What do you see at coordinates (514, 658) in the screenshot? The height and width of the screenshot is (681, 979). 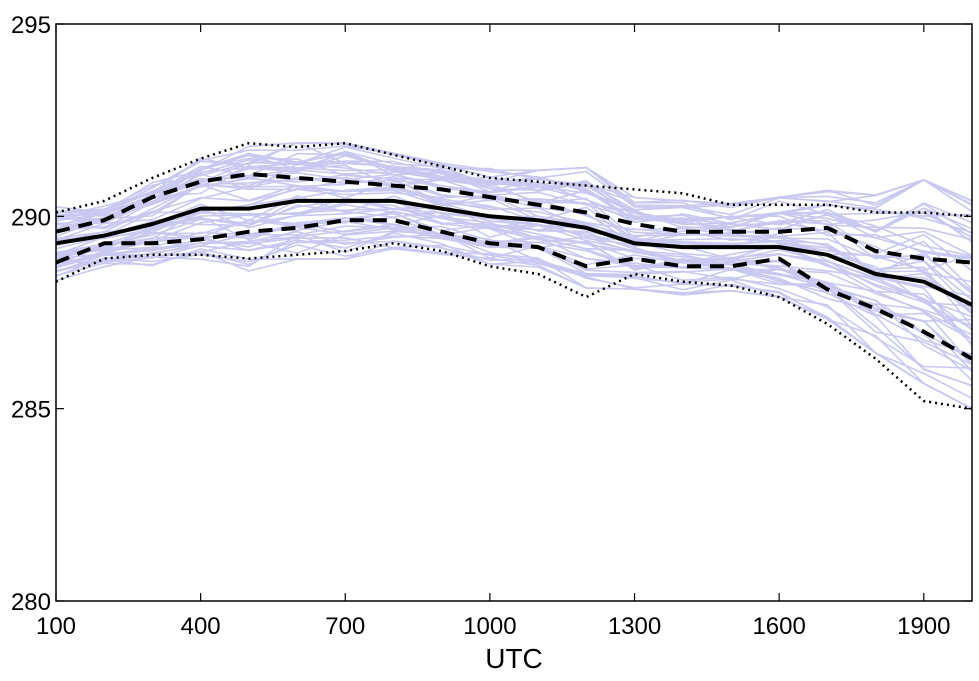 I see `x-axis-label: UTC` at bounding box center [514, 658].